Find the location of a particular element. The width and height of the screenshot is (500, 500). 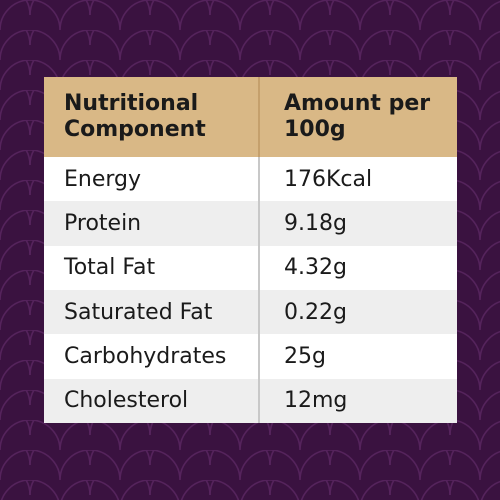

table-row: Cholesterol 12mg is located at coordinates (250, 400).